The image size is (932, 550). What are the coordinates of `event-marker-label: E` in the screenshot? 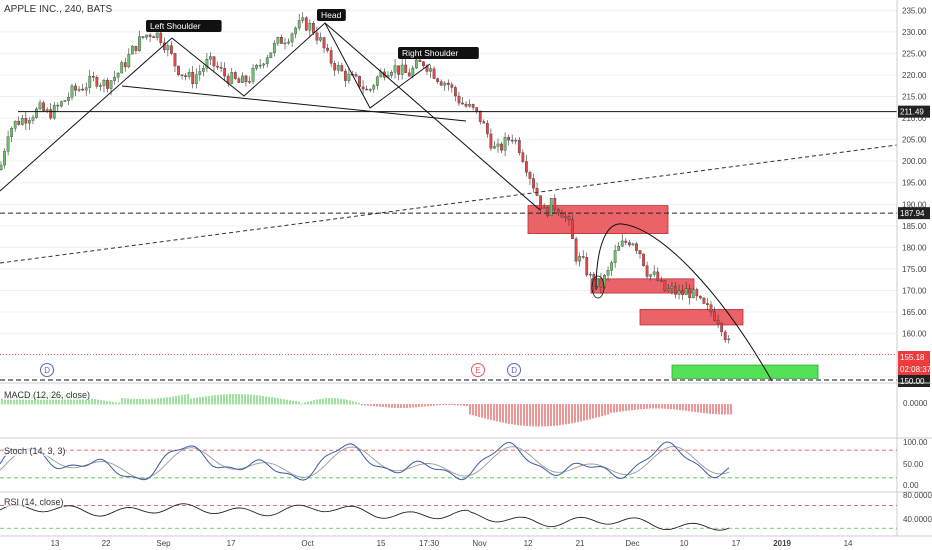 It's located at (477, 370).